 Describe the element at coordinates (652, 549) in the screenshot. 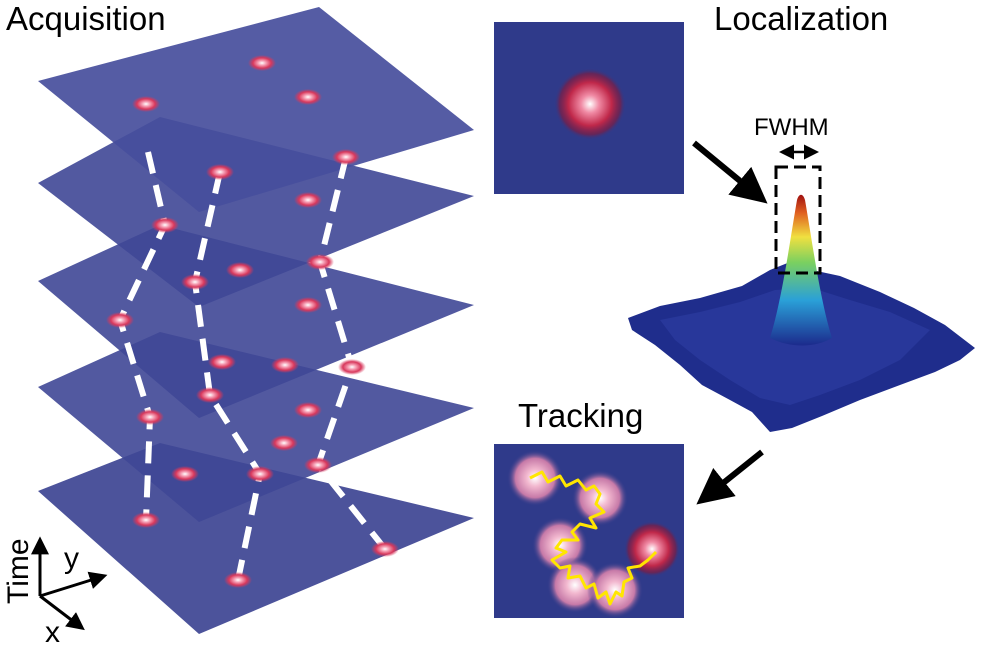

I see `track-end-spot` at that location.